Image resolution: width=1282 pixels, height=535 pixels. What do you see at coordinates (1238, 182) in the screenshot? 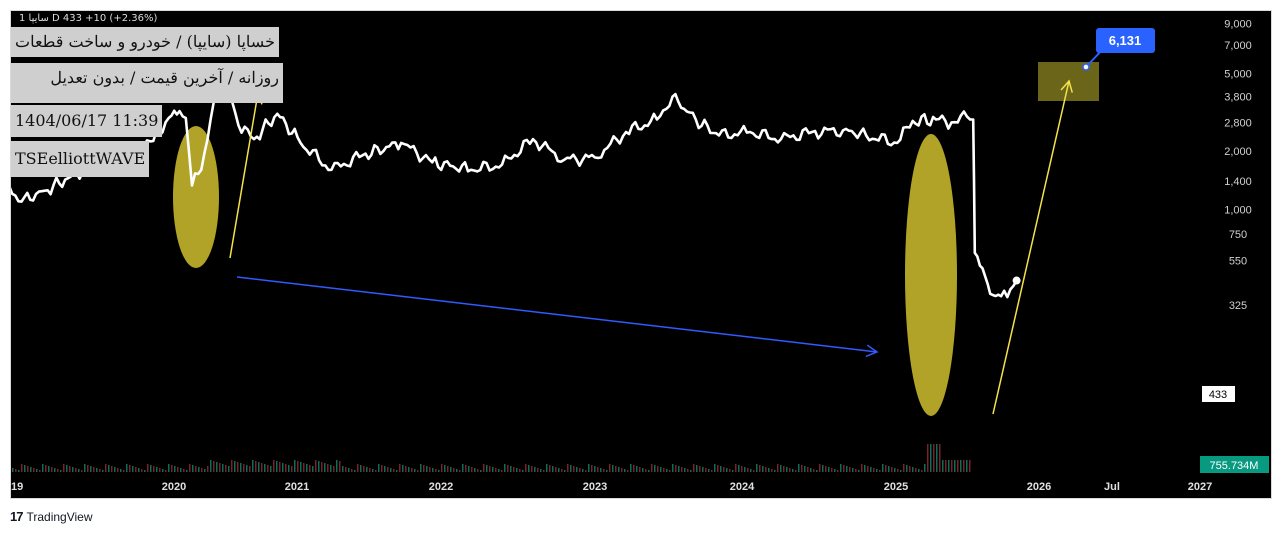
I see `y-tick-label: 1,400` at bounding box center [1238, 182].